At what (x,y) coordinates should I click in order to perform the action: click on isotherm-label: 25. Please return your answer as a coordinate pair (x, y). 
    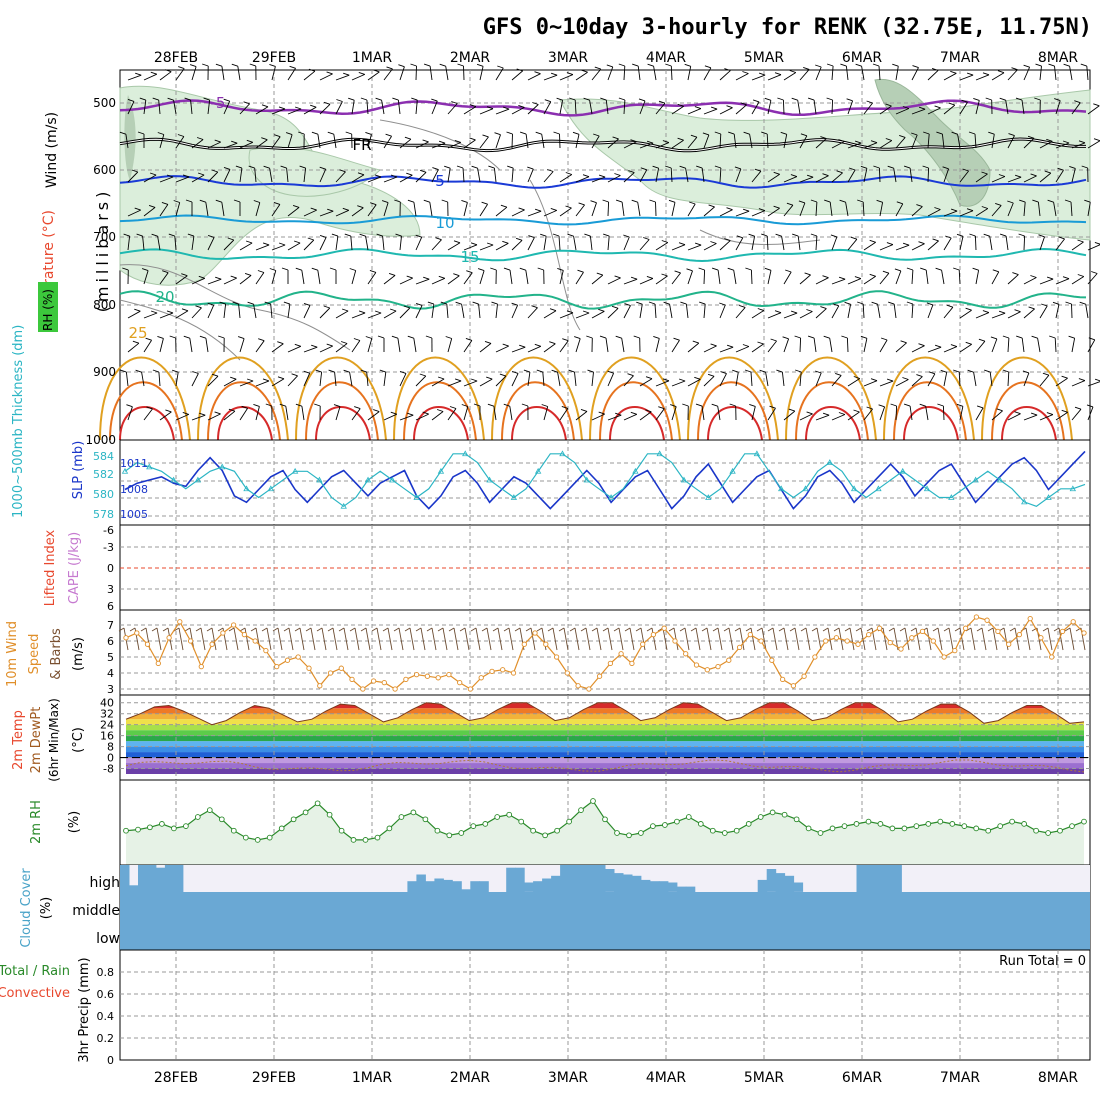
    Looking at the image, I should click on (137, 333).